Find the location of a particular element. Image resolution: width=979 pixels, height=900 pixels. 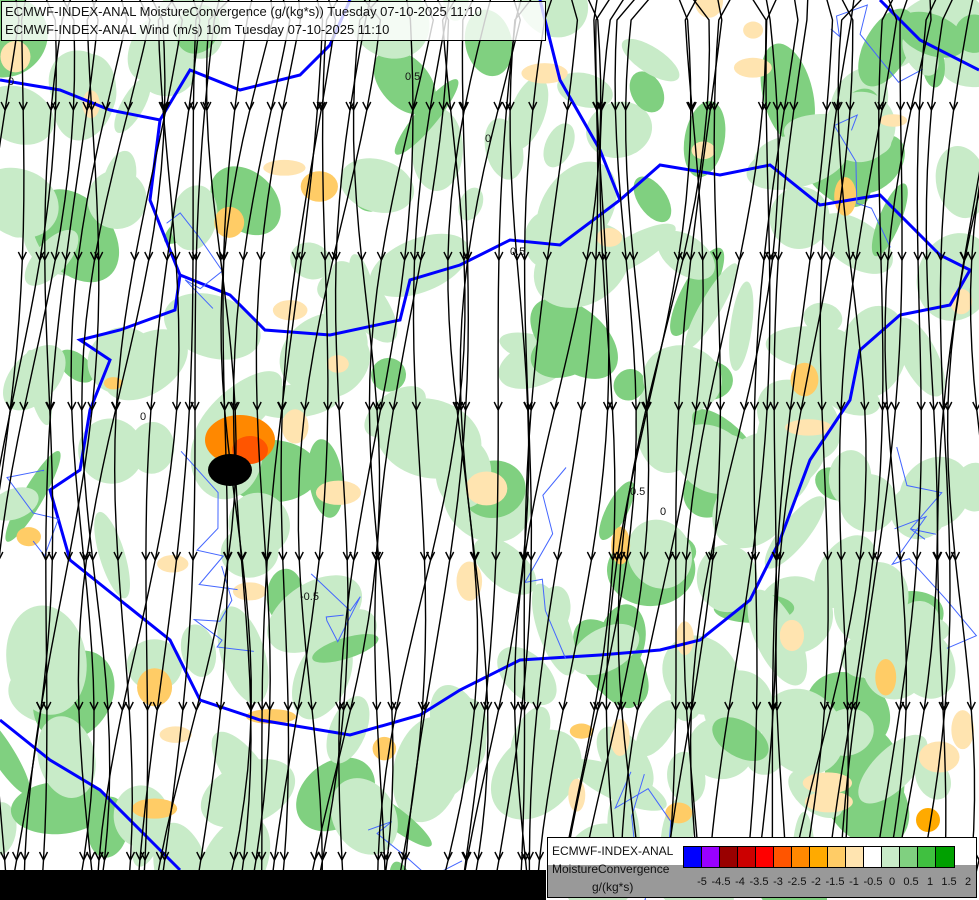

legend-tick-label: -2.5 is located at coordinates (797, 882).